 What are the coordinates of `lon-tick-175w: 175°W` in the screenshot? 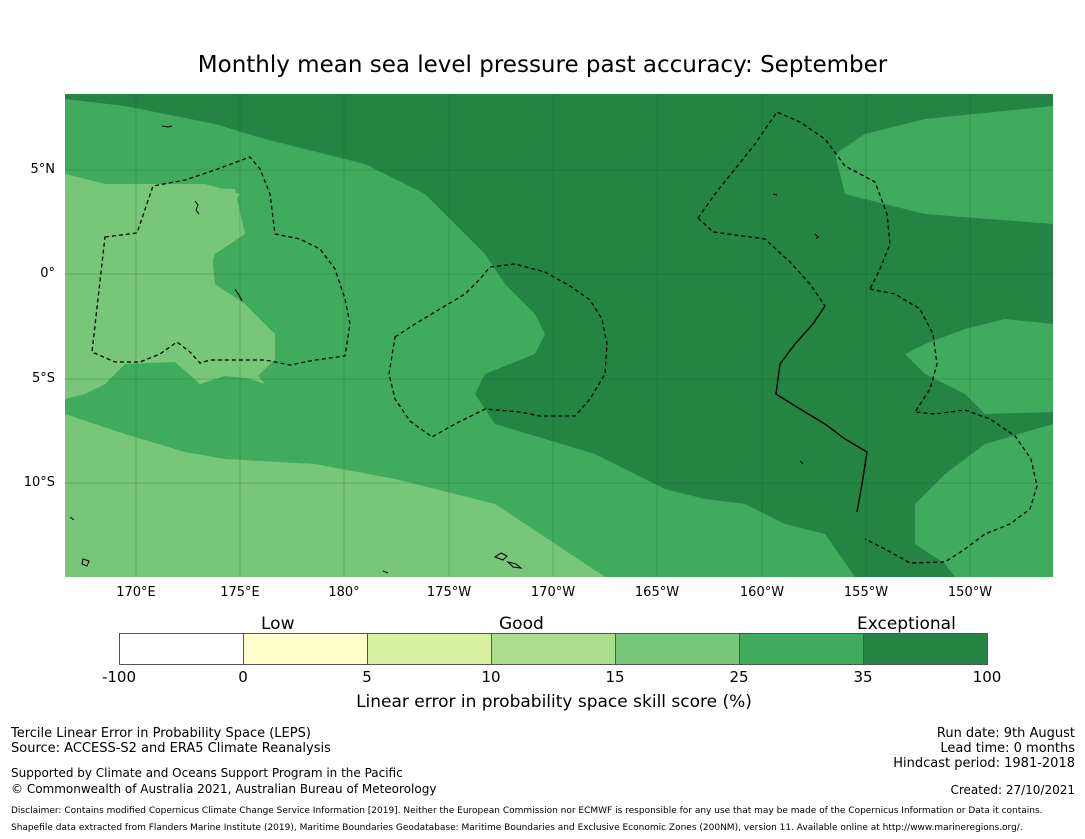 It's located at (449, 592).